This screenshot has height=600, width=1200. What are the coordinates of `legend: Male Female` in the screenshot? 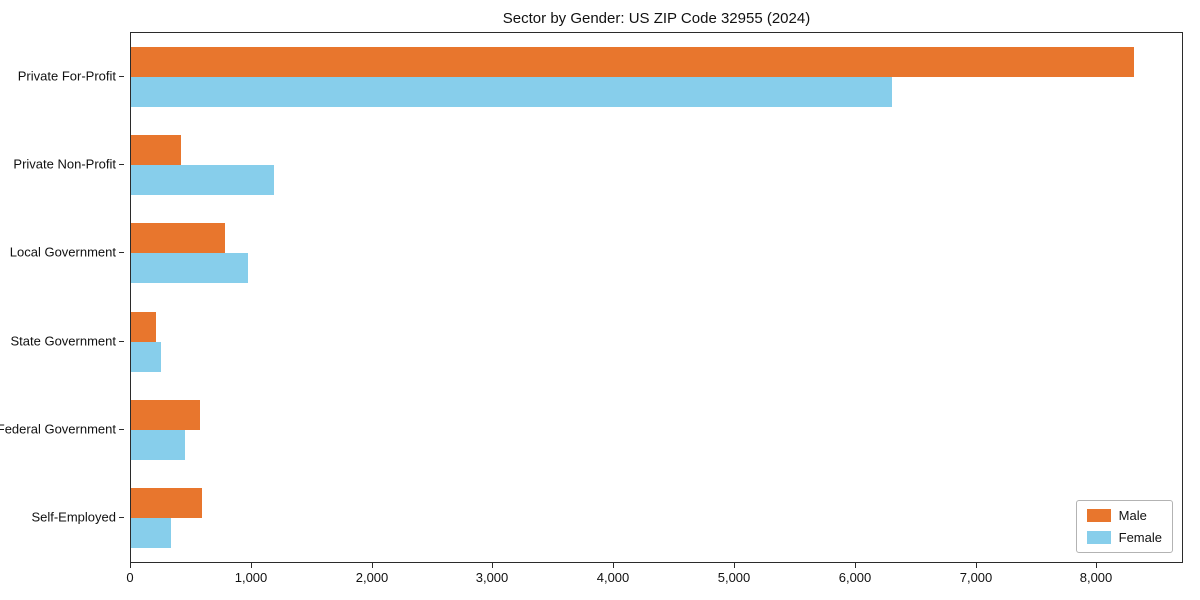 It's located at (1124, 526).